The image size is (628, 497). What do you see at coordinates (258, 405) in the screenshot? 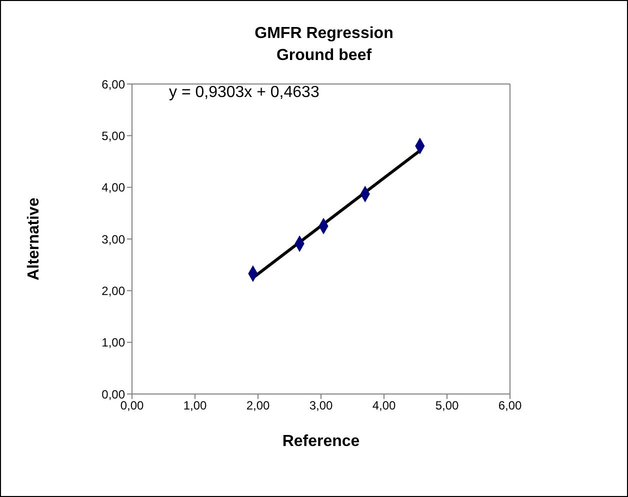
I see `x-tick-label: 2,00` at bounding box center [258, 405].